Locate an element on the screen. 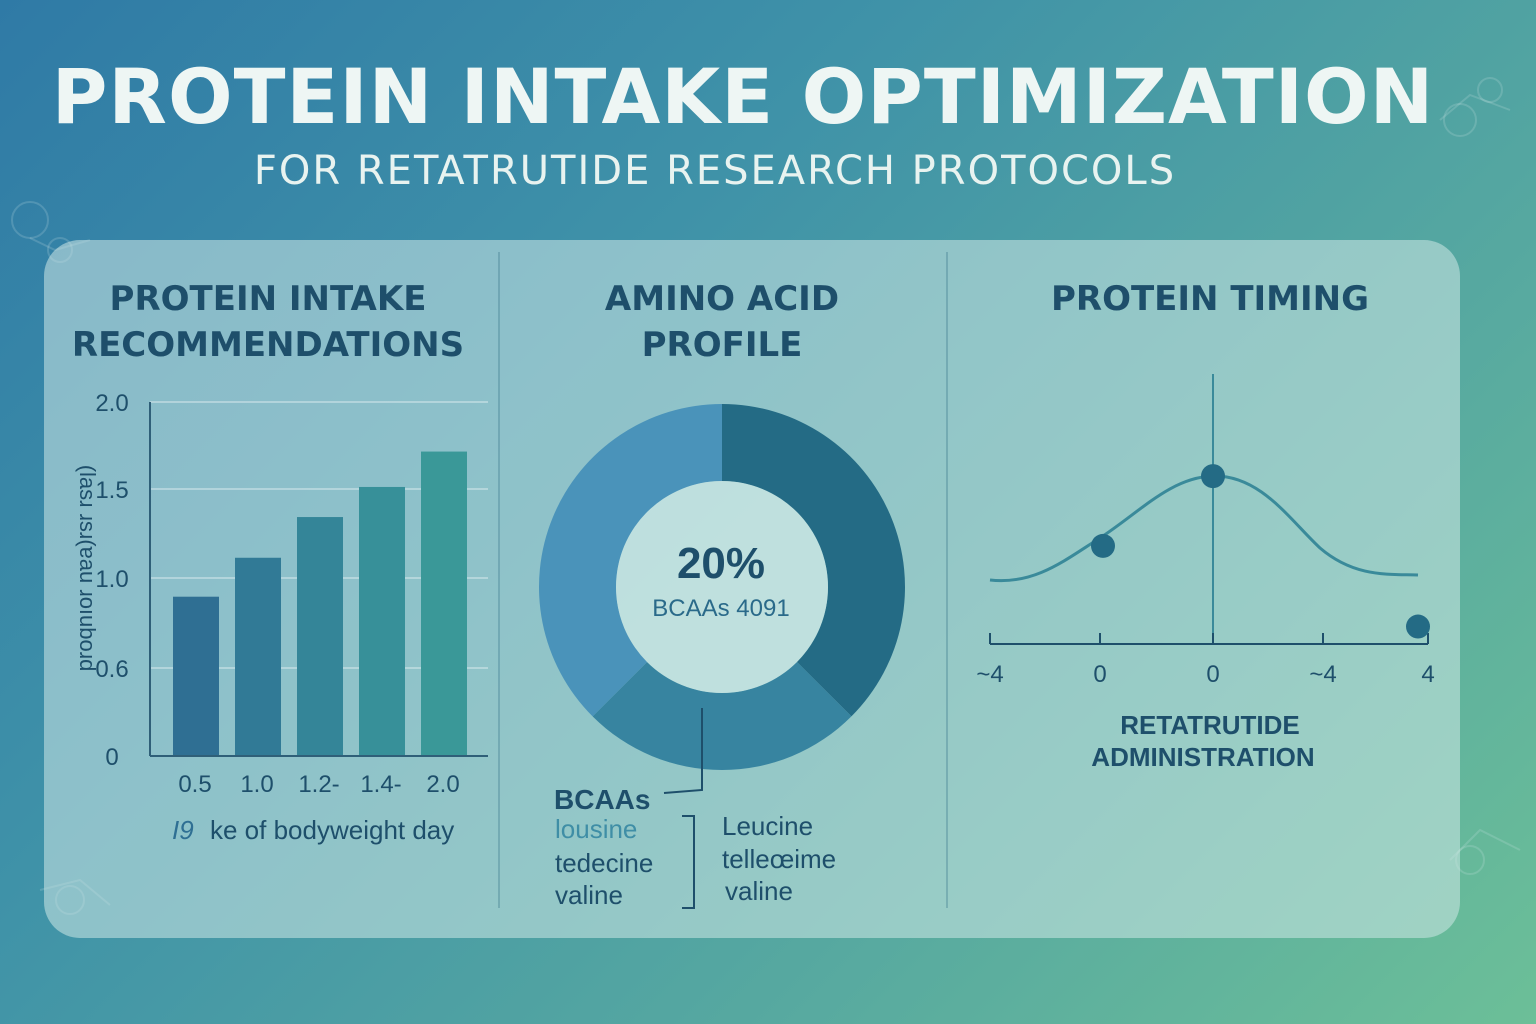 The height and width of the screenshot is (1024, 1536). timing-title: PROTEIN TIMING is located at coordinates (1210, 299).